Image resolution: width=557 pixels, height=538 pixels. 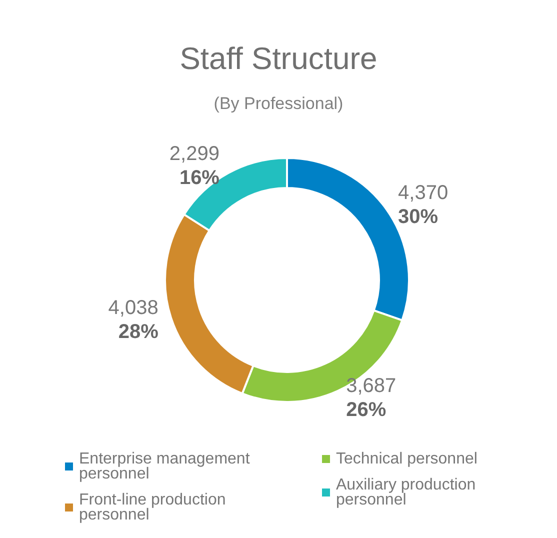 I want to click on data-label: 3,687 26%, so click(x=371, y=398).